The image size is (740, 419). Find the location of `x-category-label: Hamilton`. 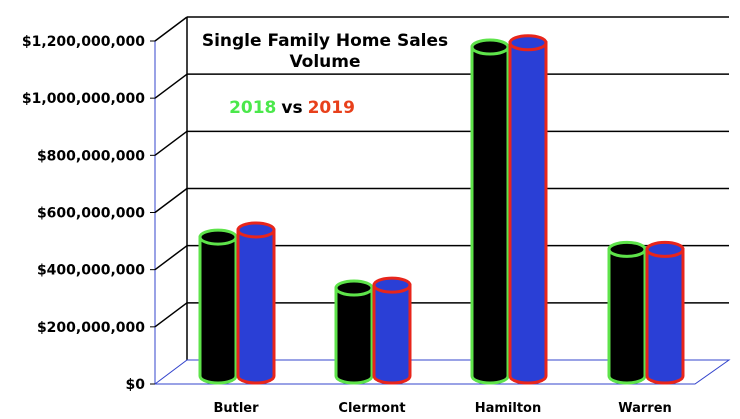

x-category-label: Hamilton is located at coordinates (508, 408).